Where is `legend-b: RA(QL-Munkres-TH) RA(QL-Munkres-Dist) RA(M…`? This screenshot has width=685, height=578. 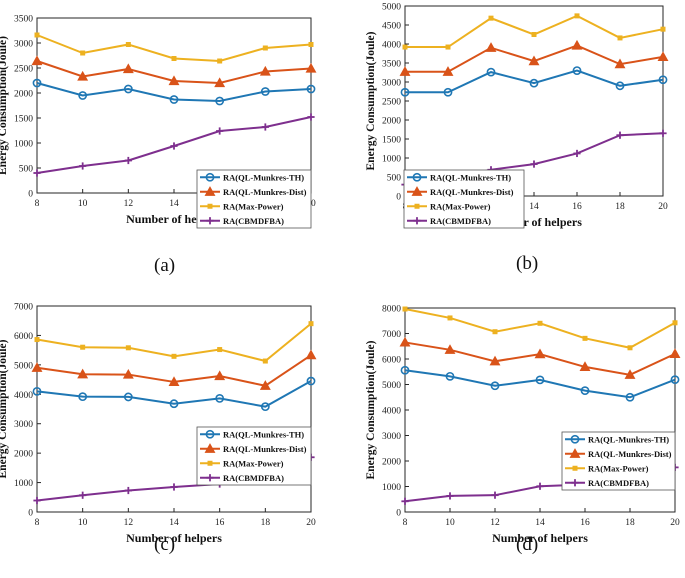
legend-b: RA(QL-Munkres-TH) RA(QL-Munkres-Dist) RA(M… is located at coordinates (464, 199).